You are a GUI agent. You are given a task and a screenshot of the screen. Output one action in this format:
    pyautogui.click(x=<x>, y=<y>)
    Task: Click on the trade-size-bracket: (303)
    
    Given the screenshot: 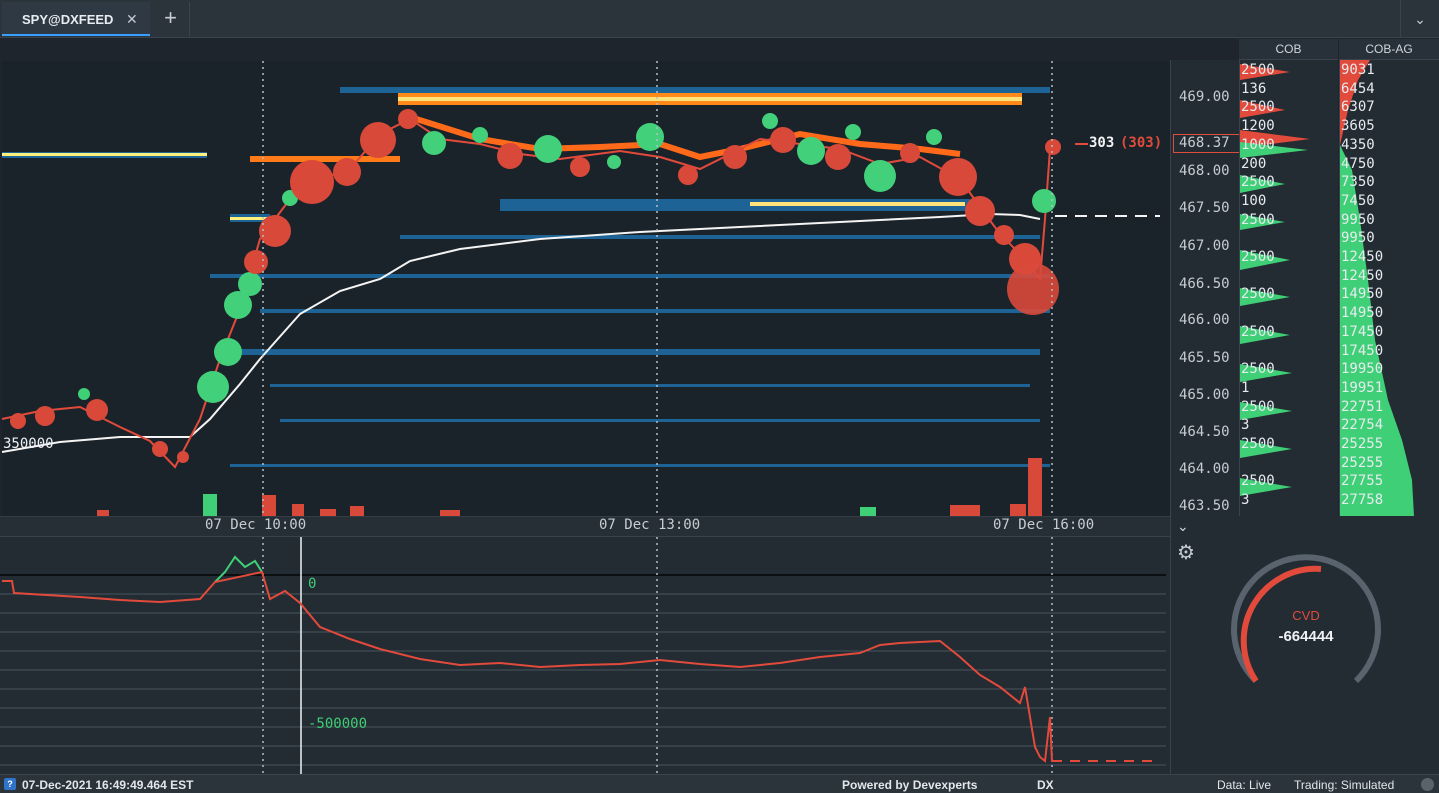 What is the action you would take?
    pyautogui.click(x=1141, y=143)
    